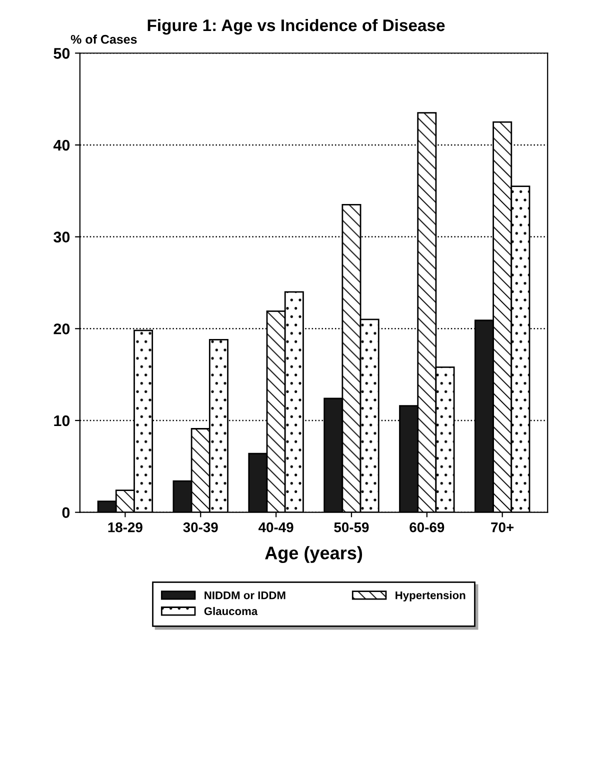 The height and width of the screenshot is (759, 592). Describe the element at coordinates (427, 527) in the screenshot. I see `x-tick-label: 60-69` at that location.